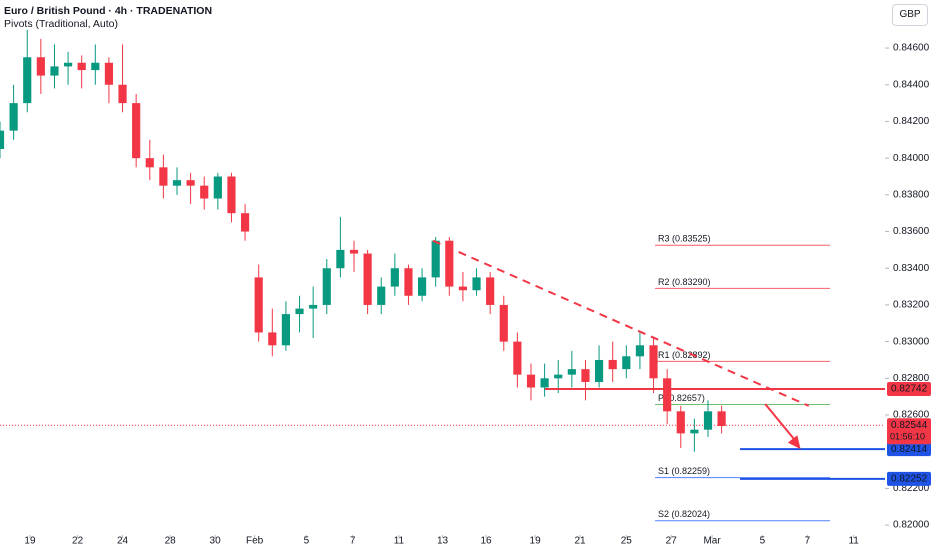  What do you see at coordinates (911, 525) in the screenshot?
I see `y-tick-label: 0.82000` at bounding box center [911, 525].